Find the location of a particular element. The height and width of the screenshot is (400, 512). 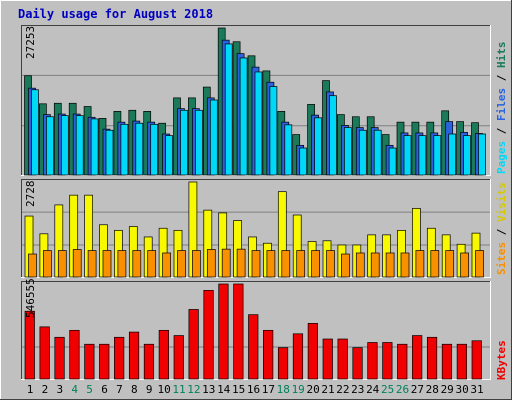

x-tick-label-day-8: 8 is located at coordinates (134, 389).